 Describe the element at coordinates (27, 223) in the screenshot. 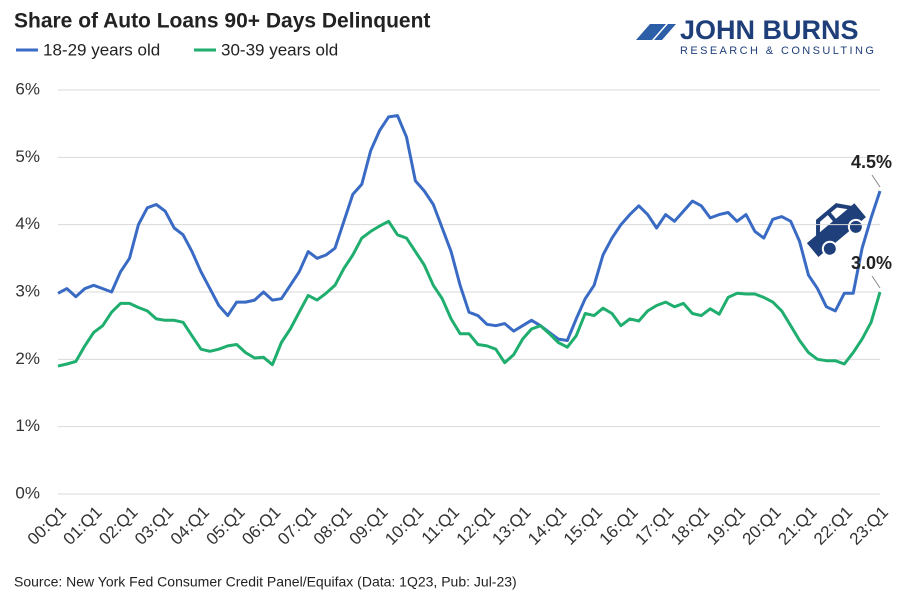

I see `y-tick-label: 4%` at that location.